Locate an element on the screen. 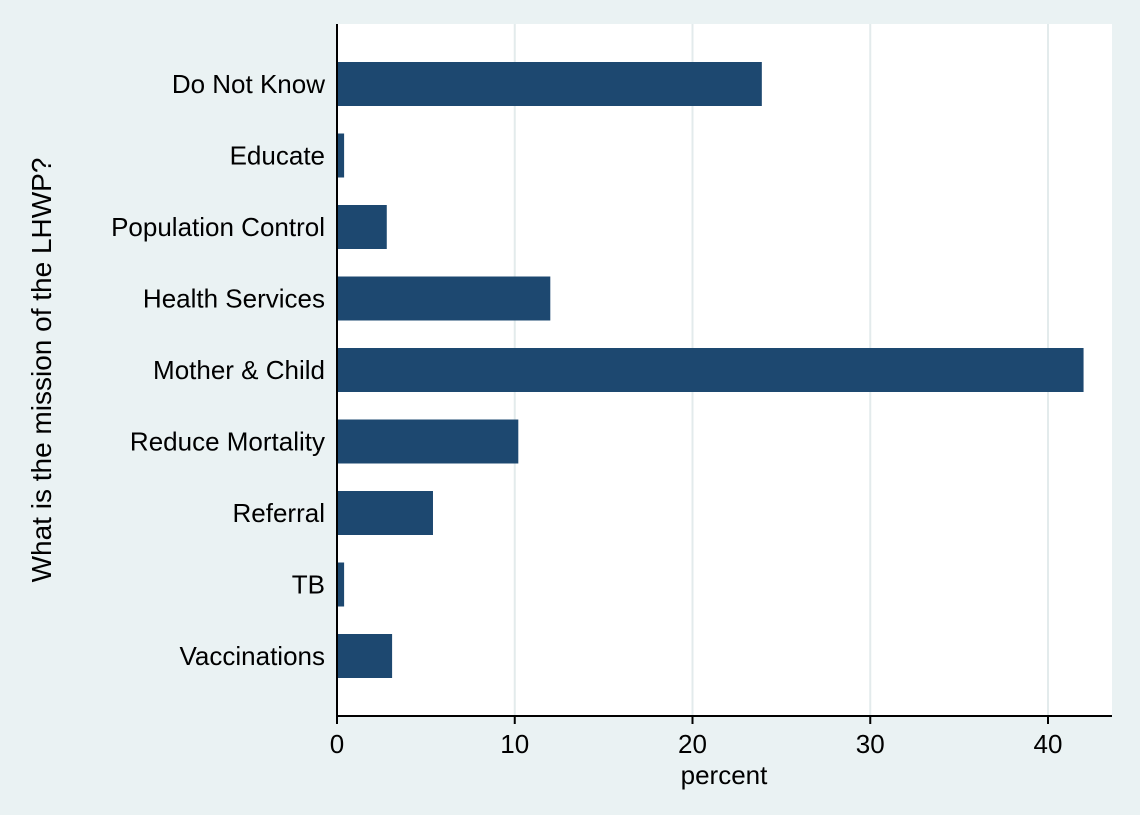 The width and height of the screenshot is (1140, 815). category-label: Mother & Child is located at coordinates (239, 370).